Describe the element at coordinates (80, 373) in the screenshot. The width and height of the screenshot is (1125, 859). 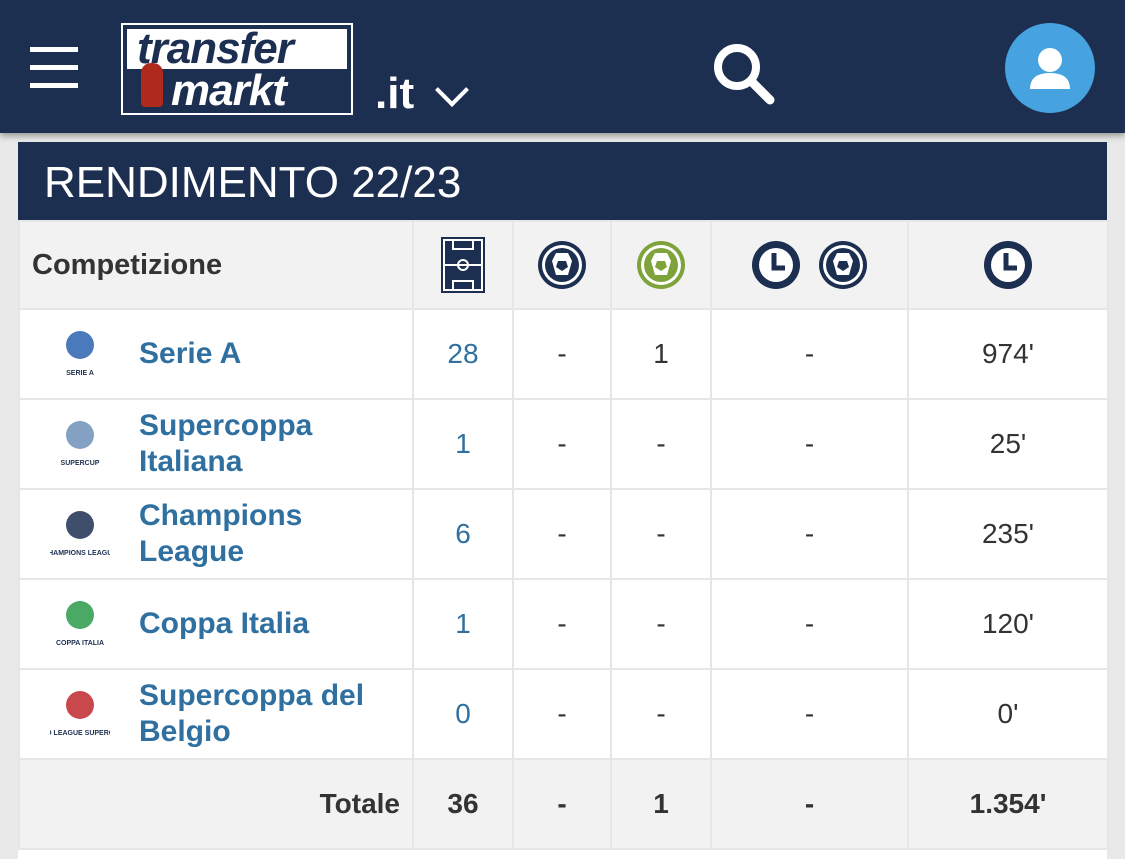
I see `svg-text: SERIE A` at that location.